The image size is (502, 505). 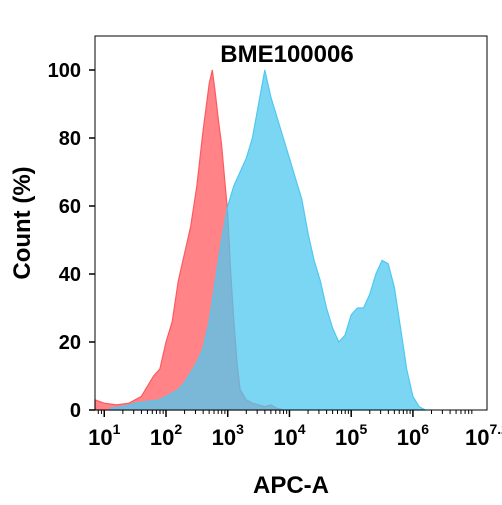 I want to click on y-tick-label: 60, so click(x=70, y=207).